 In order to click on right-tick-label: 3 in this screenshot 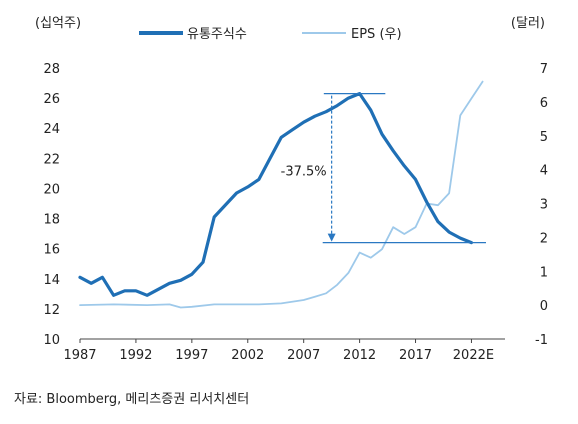, I will do `click(544, 205)`.